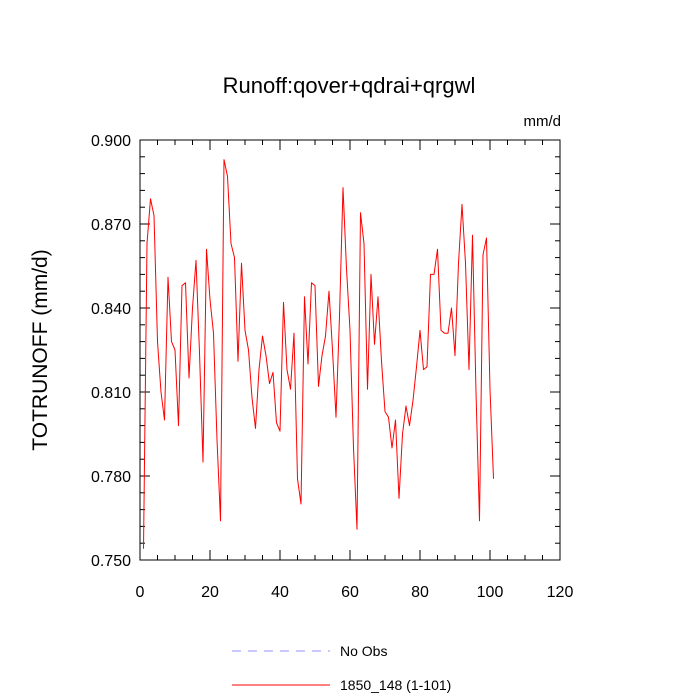  I want to click on x-tick-label: 80, so click(420, 592).